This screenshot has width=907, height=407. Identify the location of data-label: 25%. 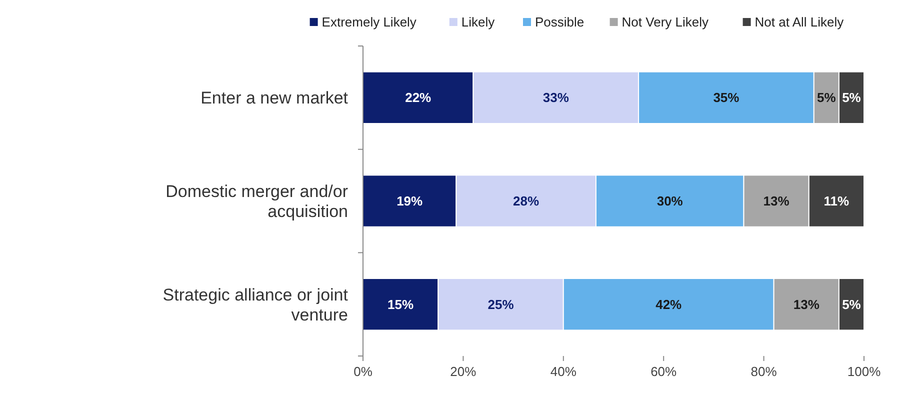
(501, 304).